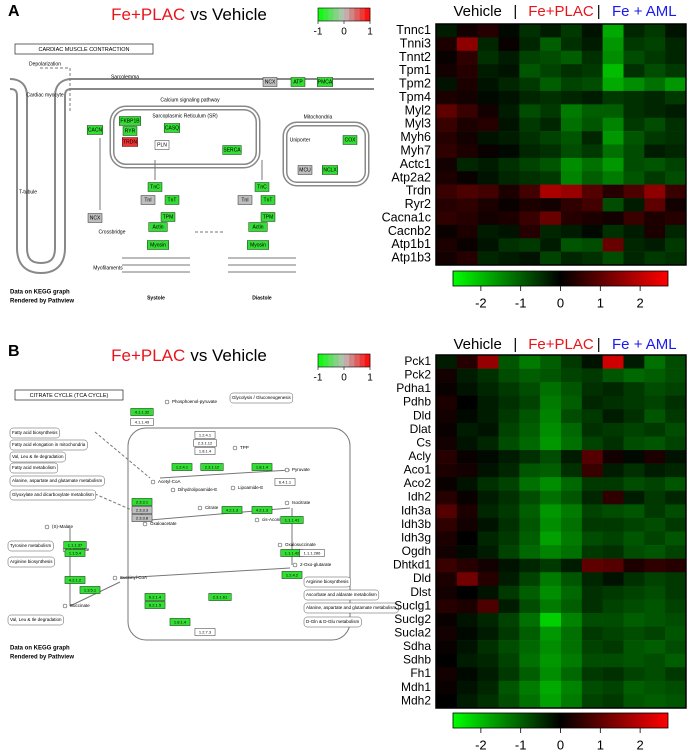  What do you see at coordinates (413, 30) in the screenshot?
I see `row-label: Tnnc1` at bounding box center [413, 30].